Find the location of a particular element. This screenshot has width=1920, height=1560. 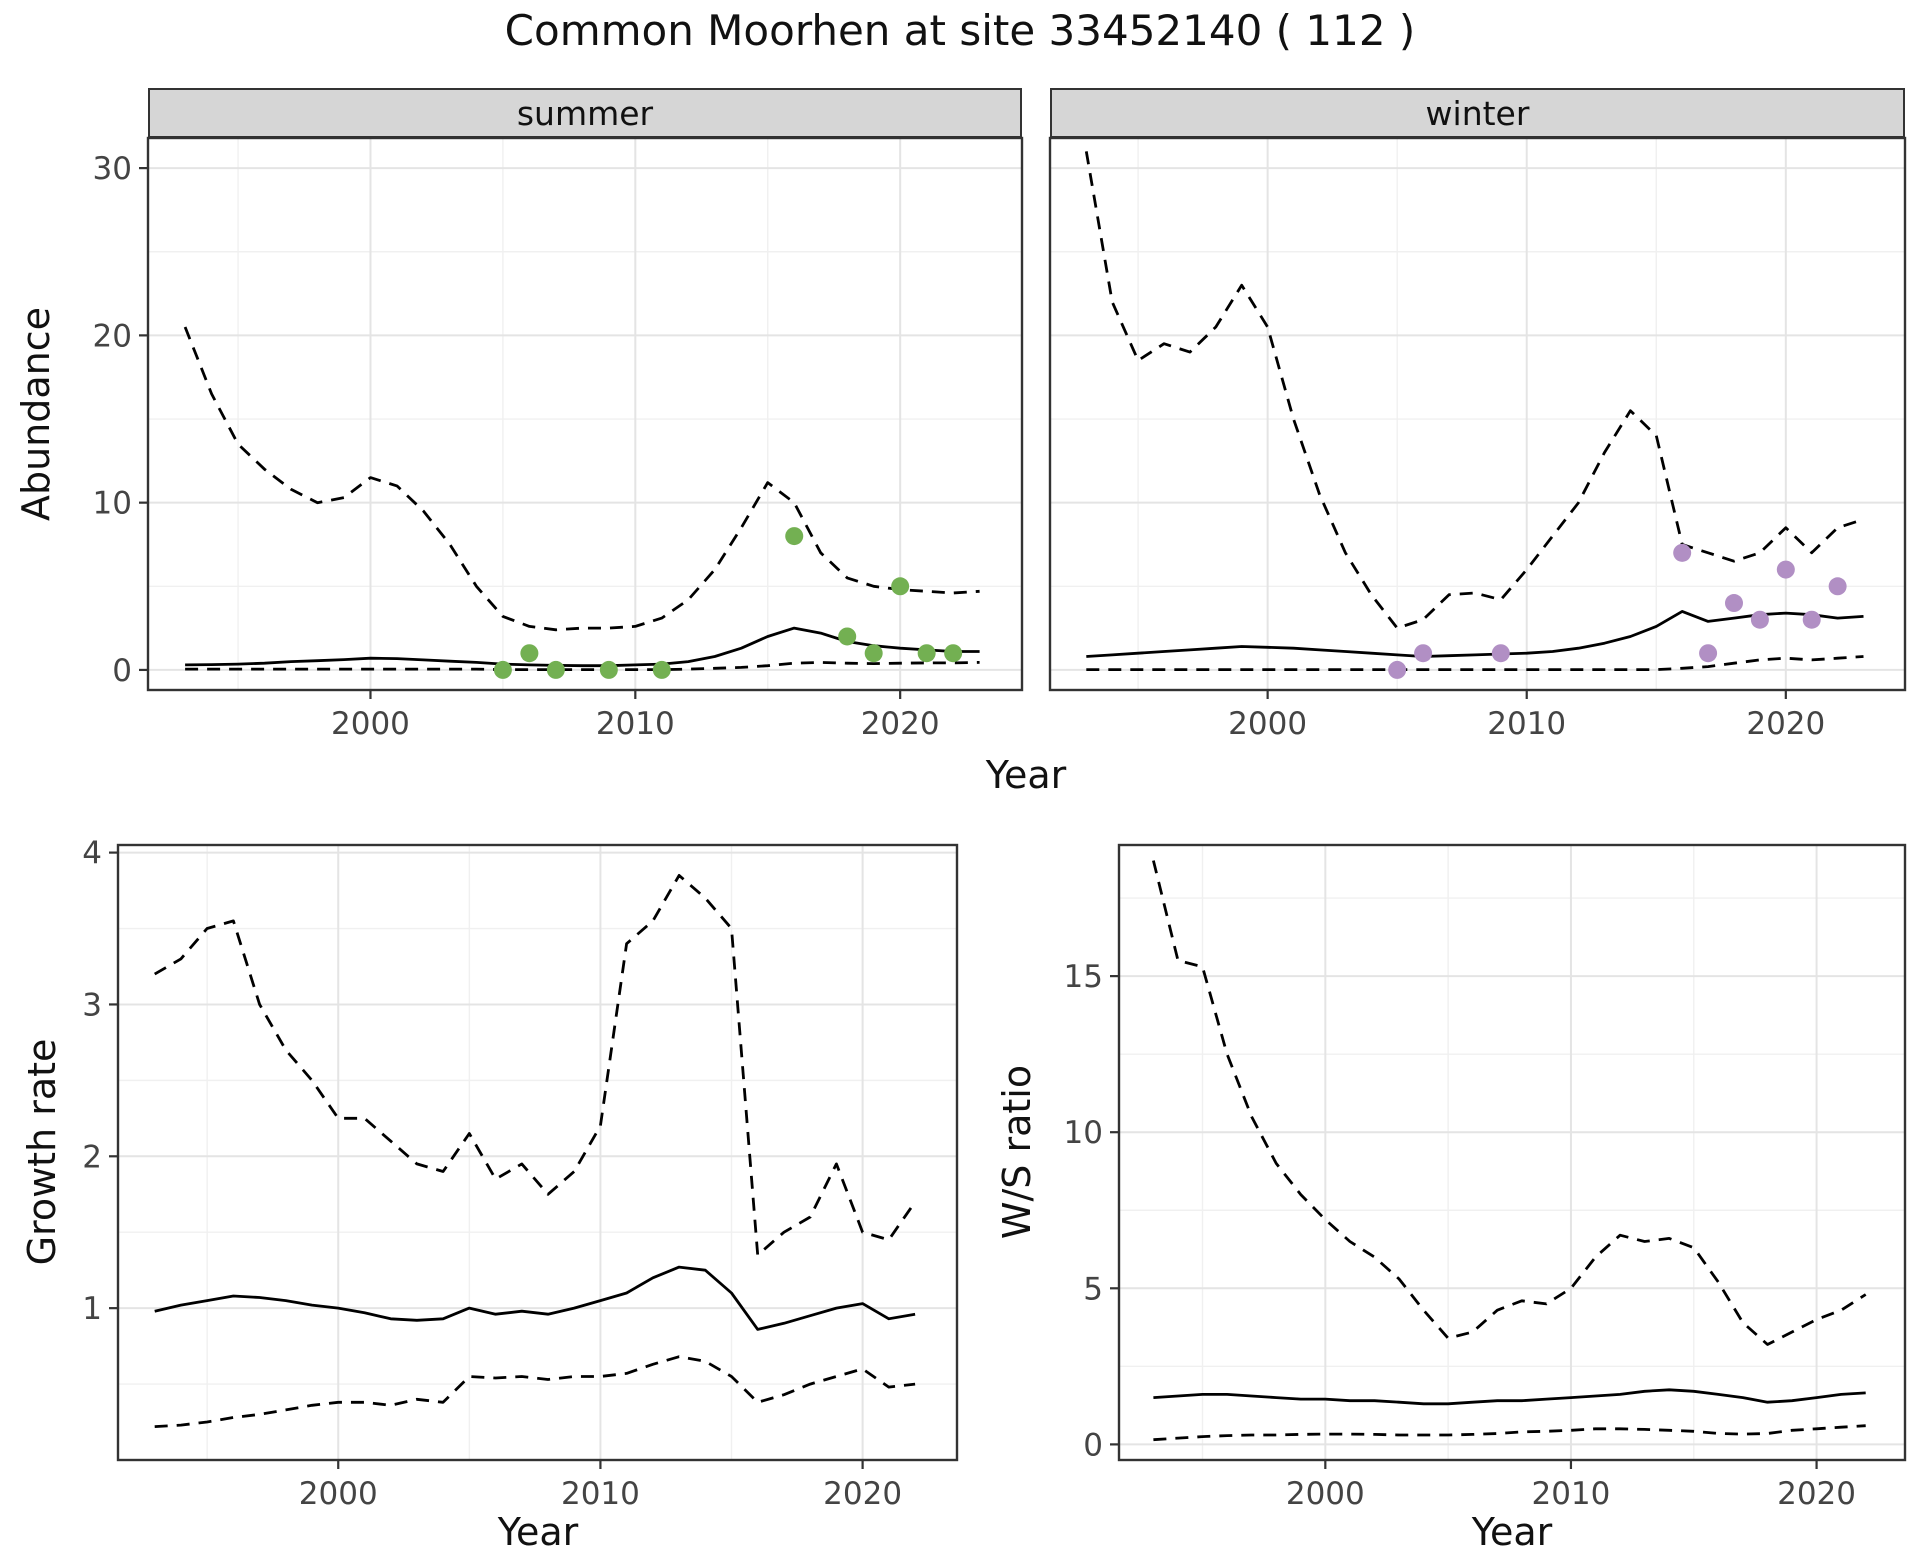

svg-text: 4 is located at coordinates (92, 854).